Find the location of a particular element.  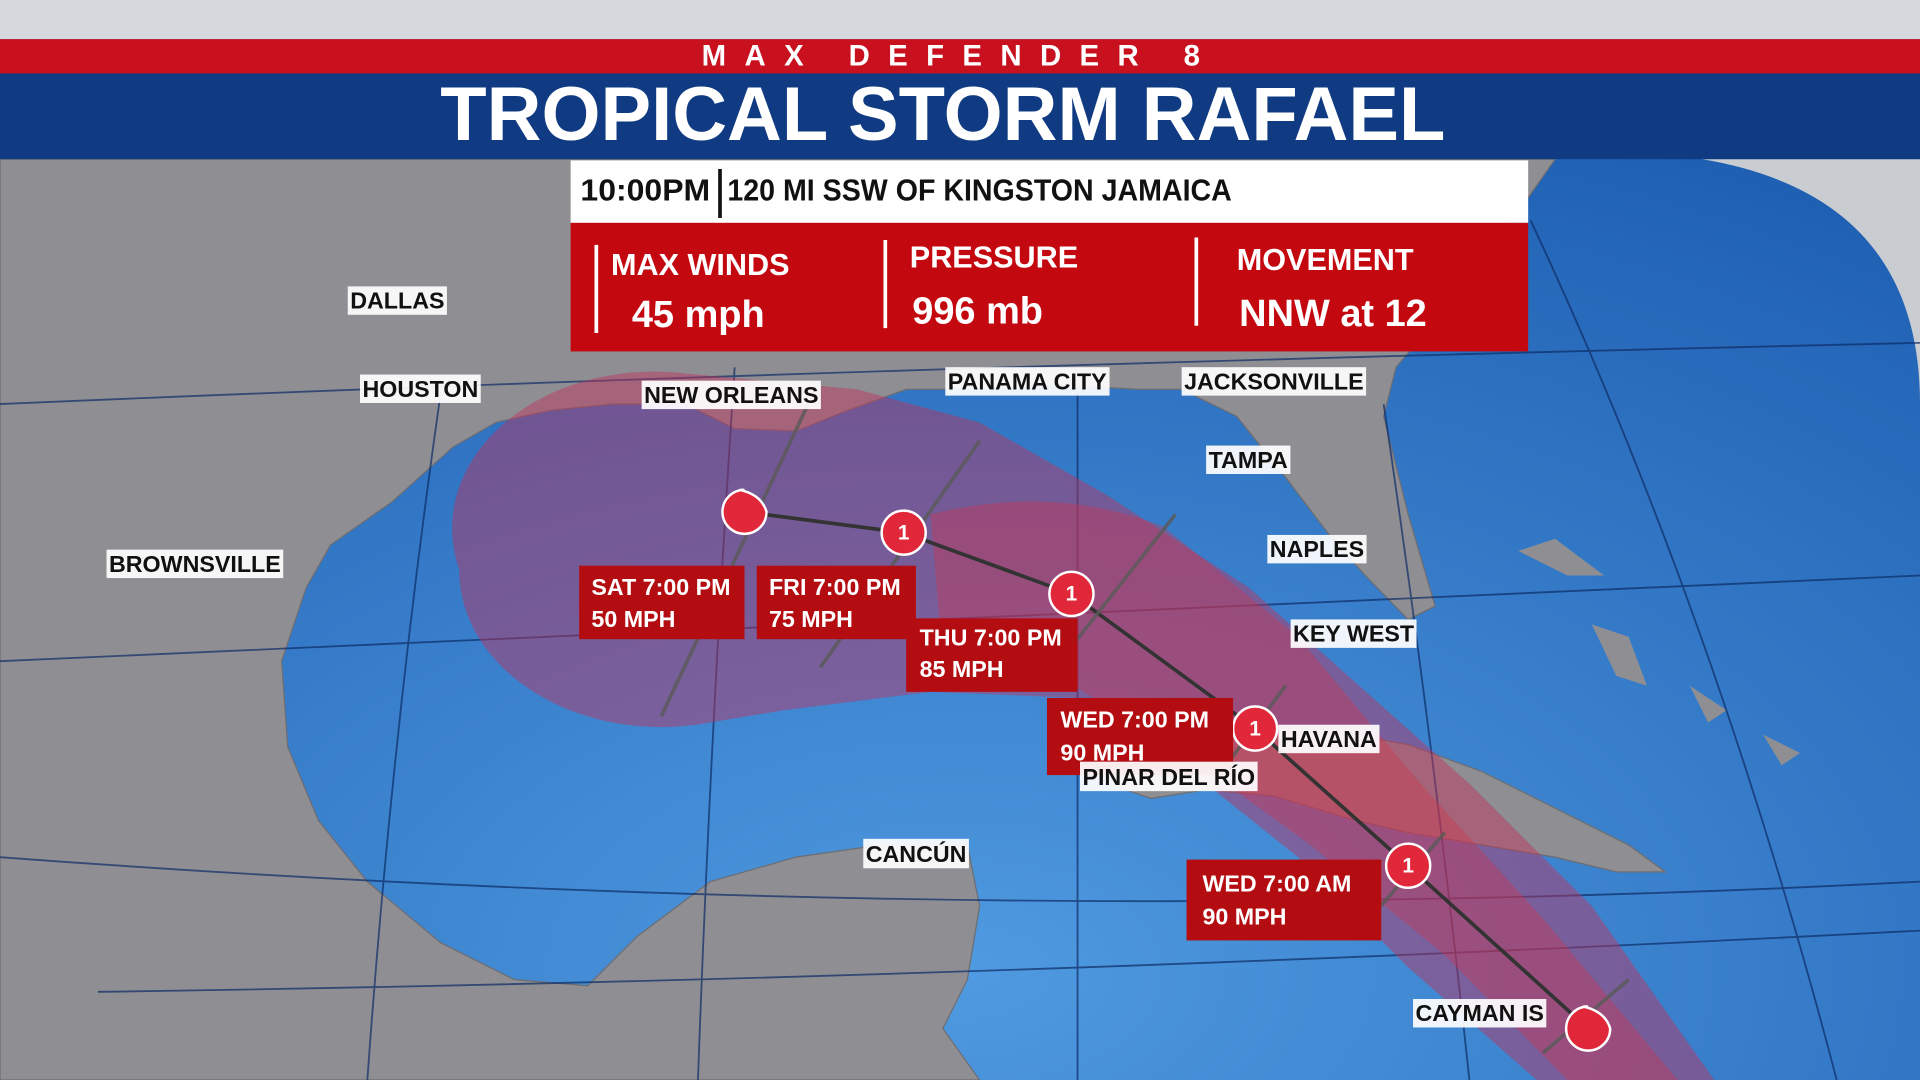

forecast-time: SAT 7:00 PM is located at coordinates (660, 587).